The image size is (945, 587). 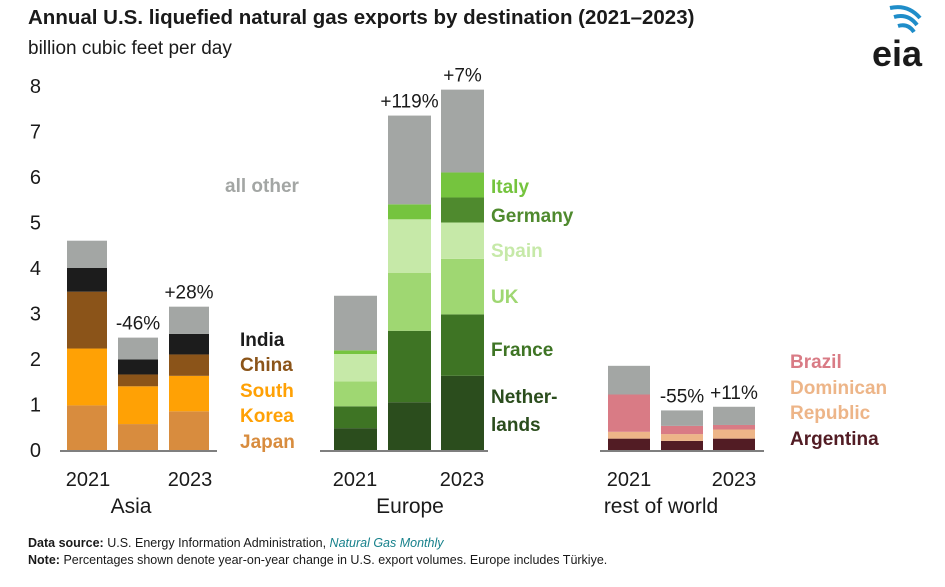 I want to click on source-label: Data source:, so click(x=66, y=543).